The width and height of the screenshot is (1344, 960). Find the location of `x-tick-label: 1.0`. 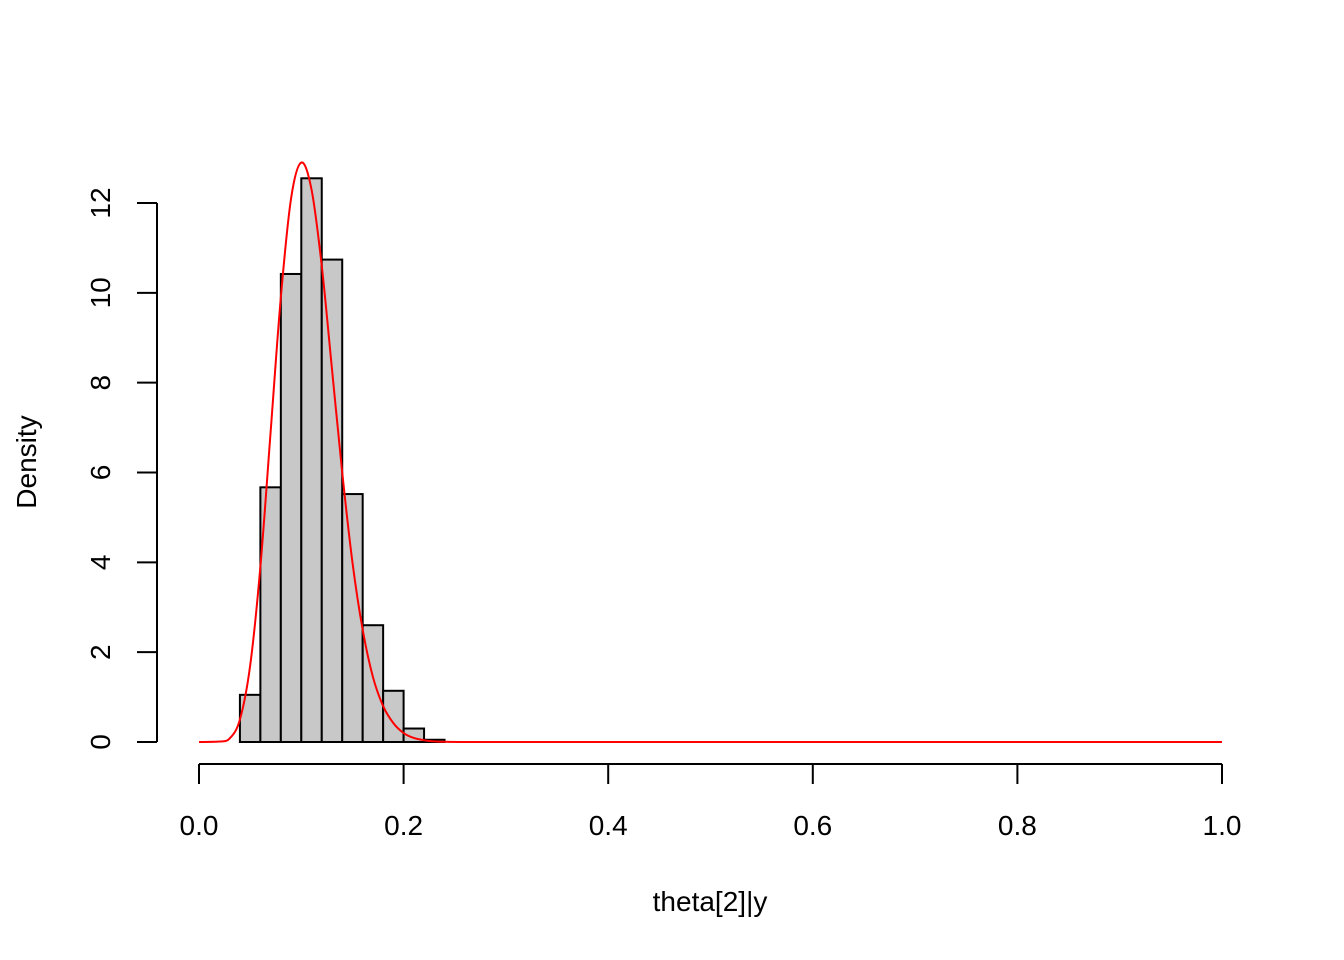

x-tick-label: 1.0 is located at coordinates (1222, 825).